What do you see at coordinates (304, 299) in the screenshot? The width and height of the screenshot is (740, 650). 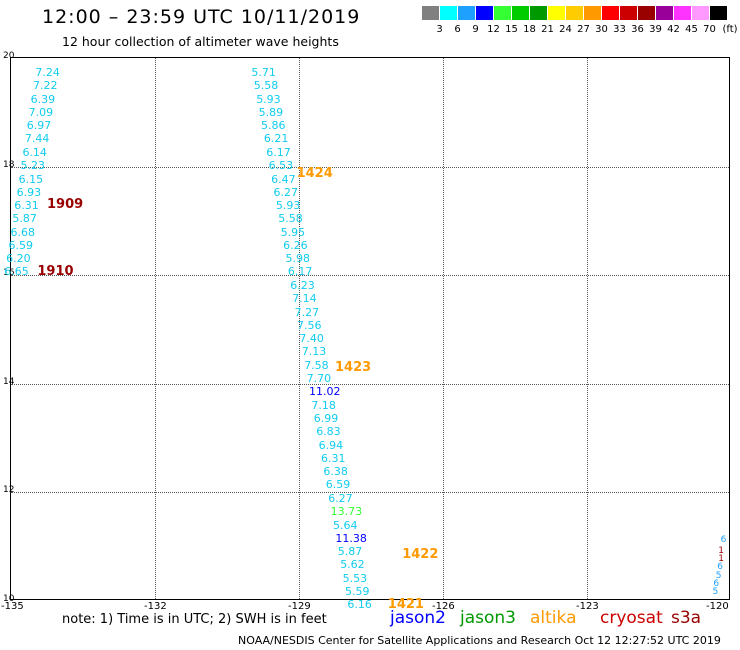 I see `wave-height-value: 7.14` at bounding box center [304, 299].